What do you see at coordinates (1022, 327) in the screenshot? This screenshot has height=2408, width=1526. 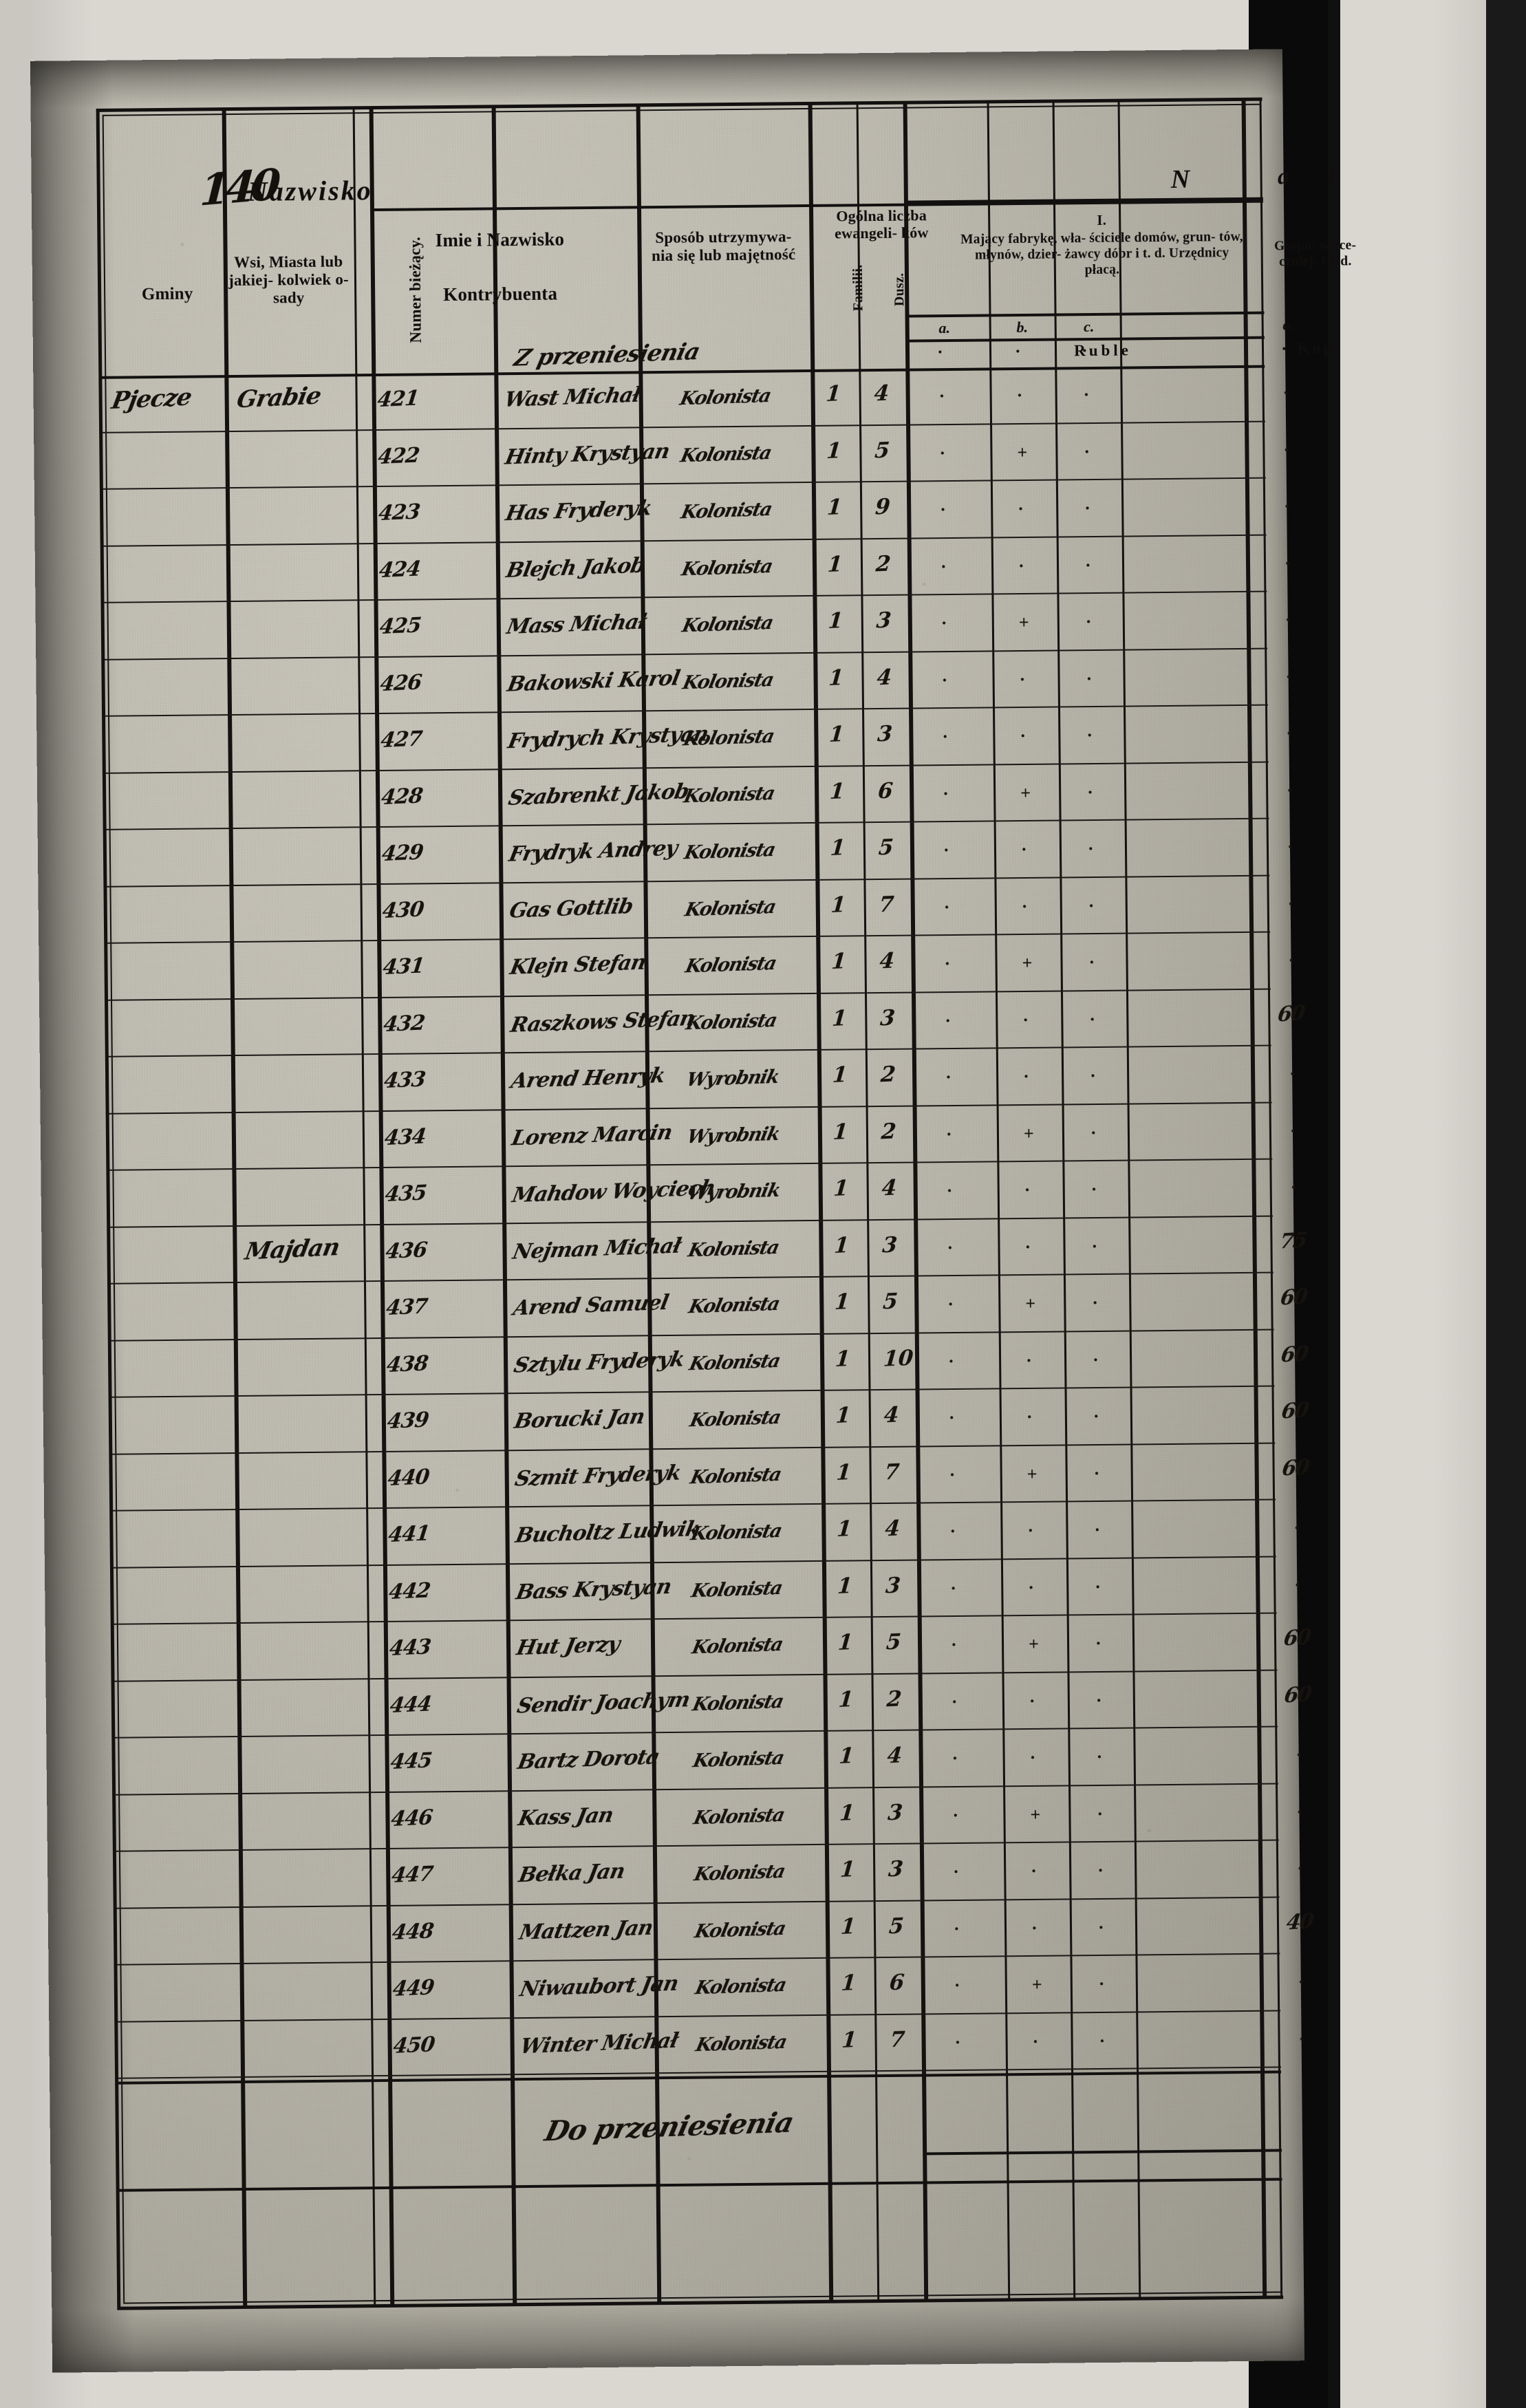 I see `header-sub-b: b.` at bounding box center [1022, 327].